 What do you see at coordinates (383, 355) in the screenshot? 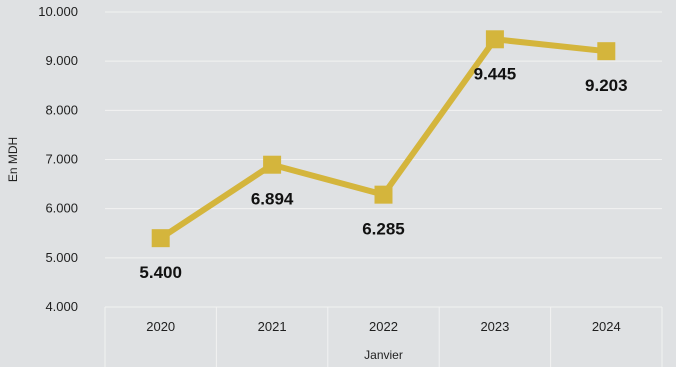
I see `x-axis-title: Janvier` at bounding box center [383, 355].